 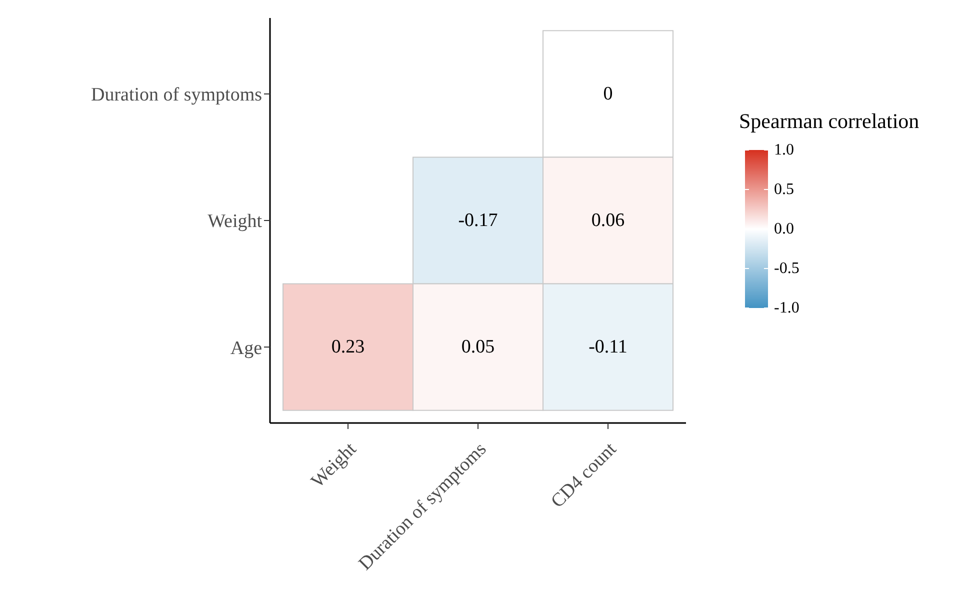 What do you see at coordinates (348, 347) in the screenshot?
I see `data-label: 0.23` at bounding box center [348, 347].